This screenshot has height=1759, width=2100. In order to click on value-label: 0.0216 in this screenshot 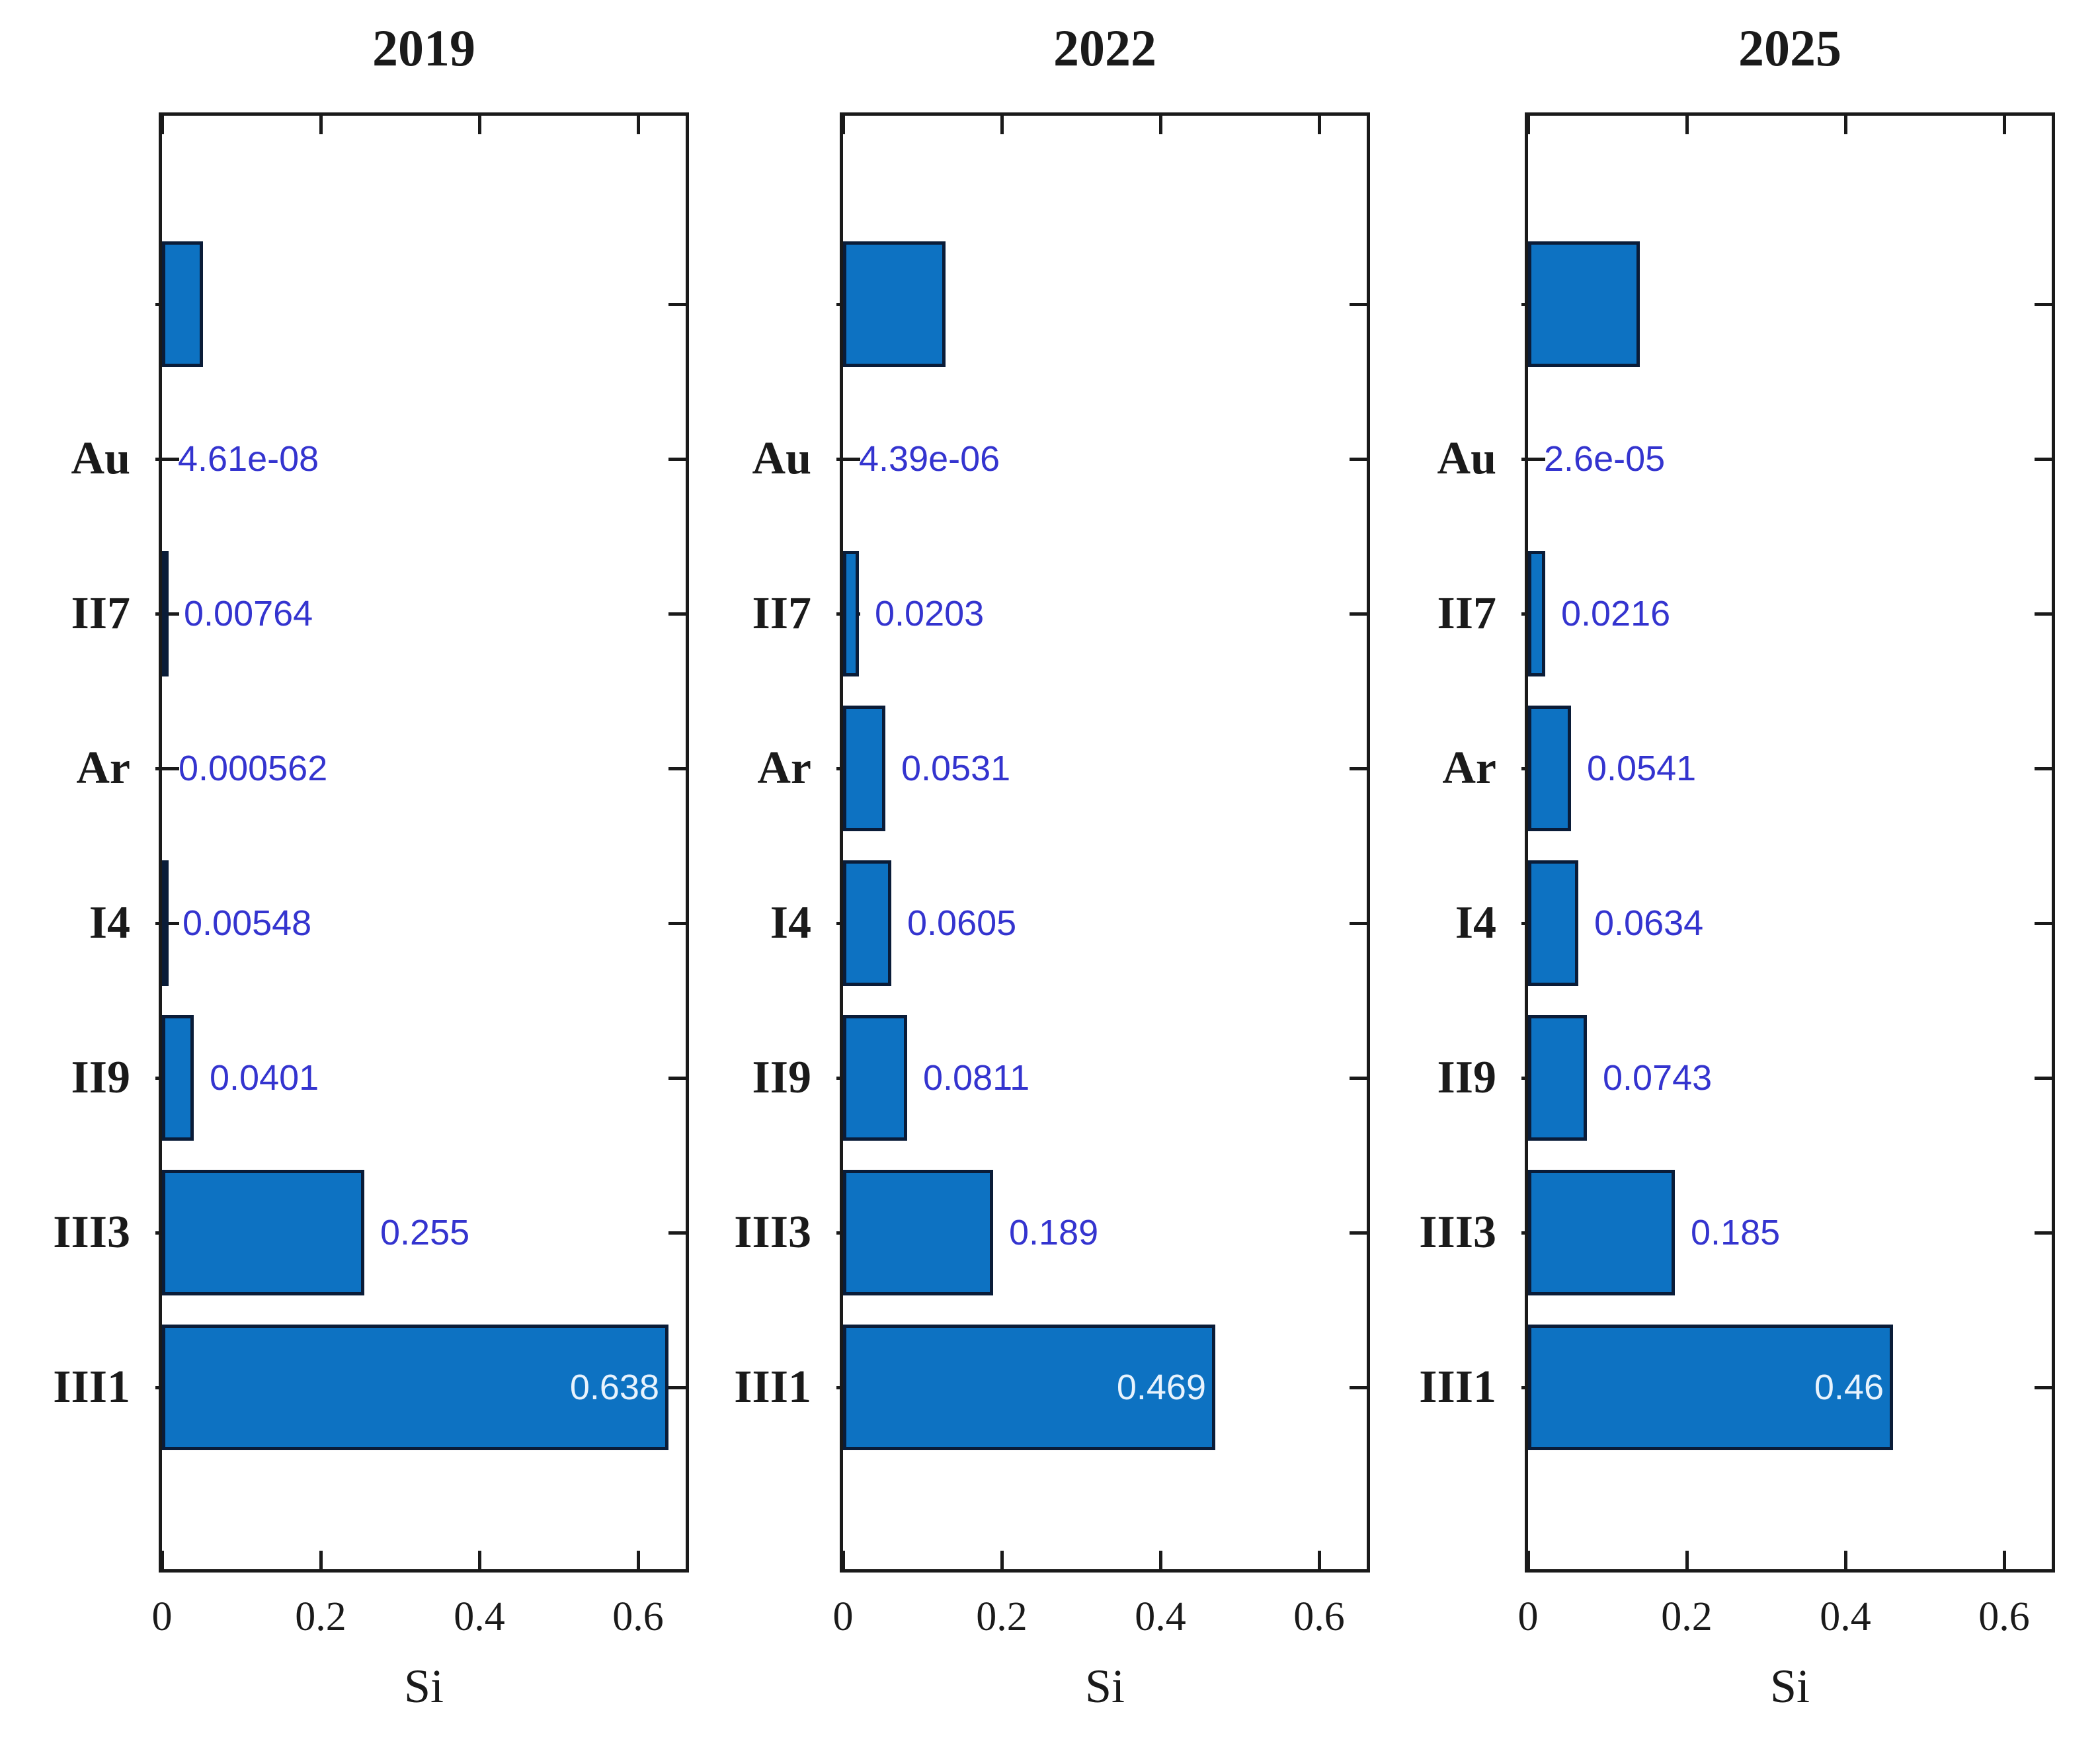, I will do `click(1616, 614)`.